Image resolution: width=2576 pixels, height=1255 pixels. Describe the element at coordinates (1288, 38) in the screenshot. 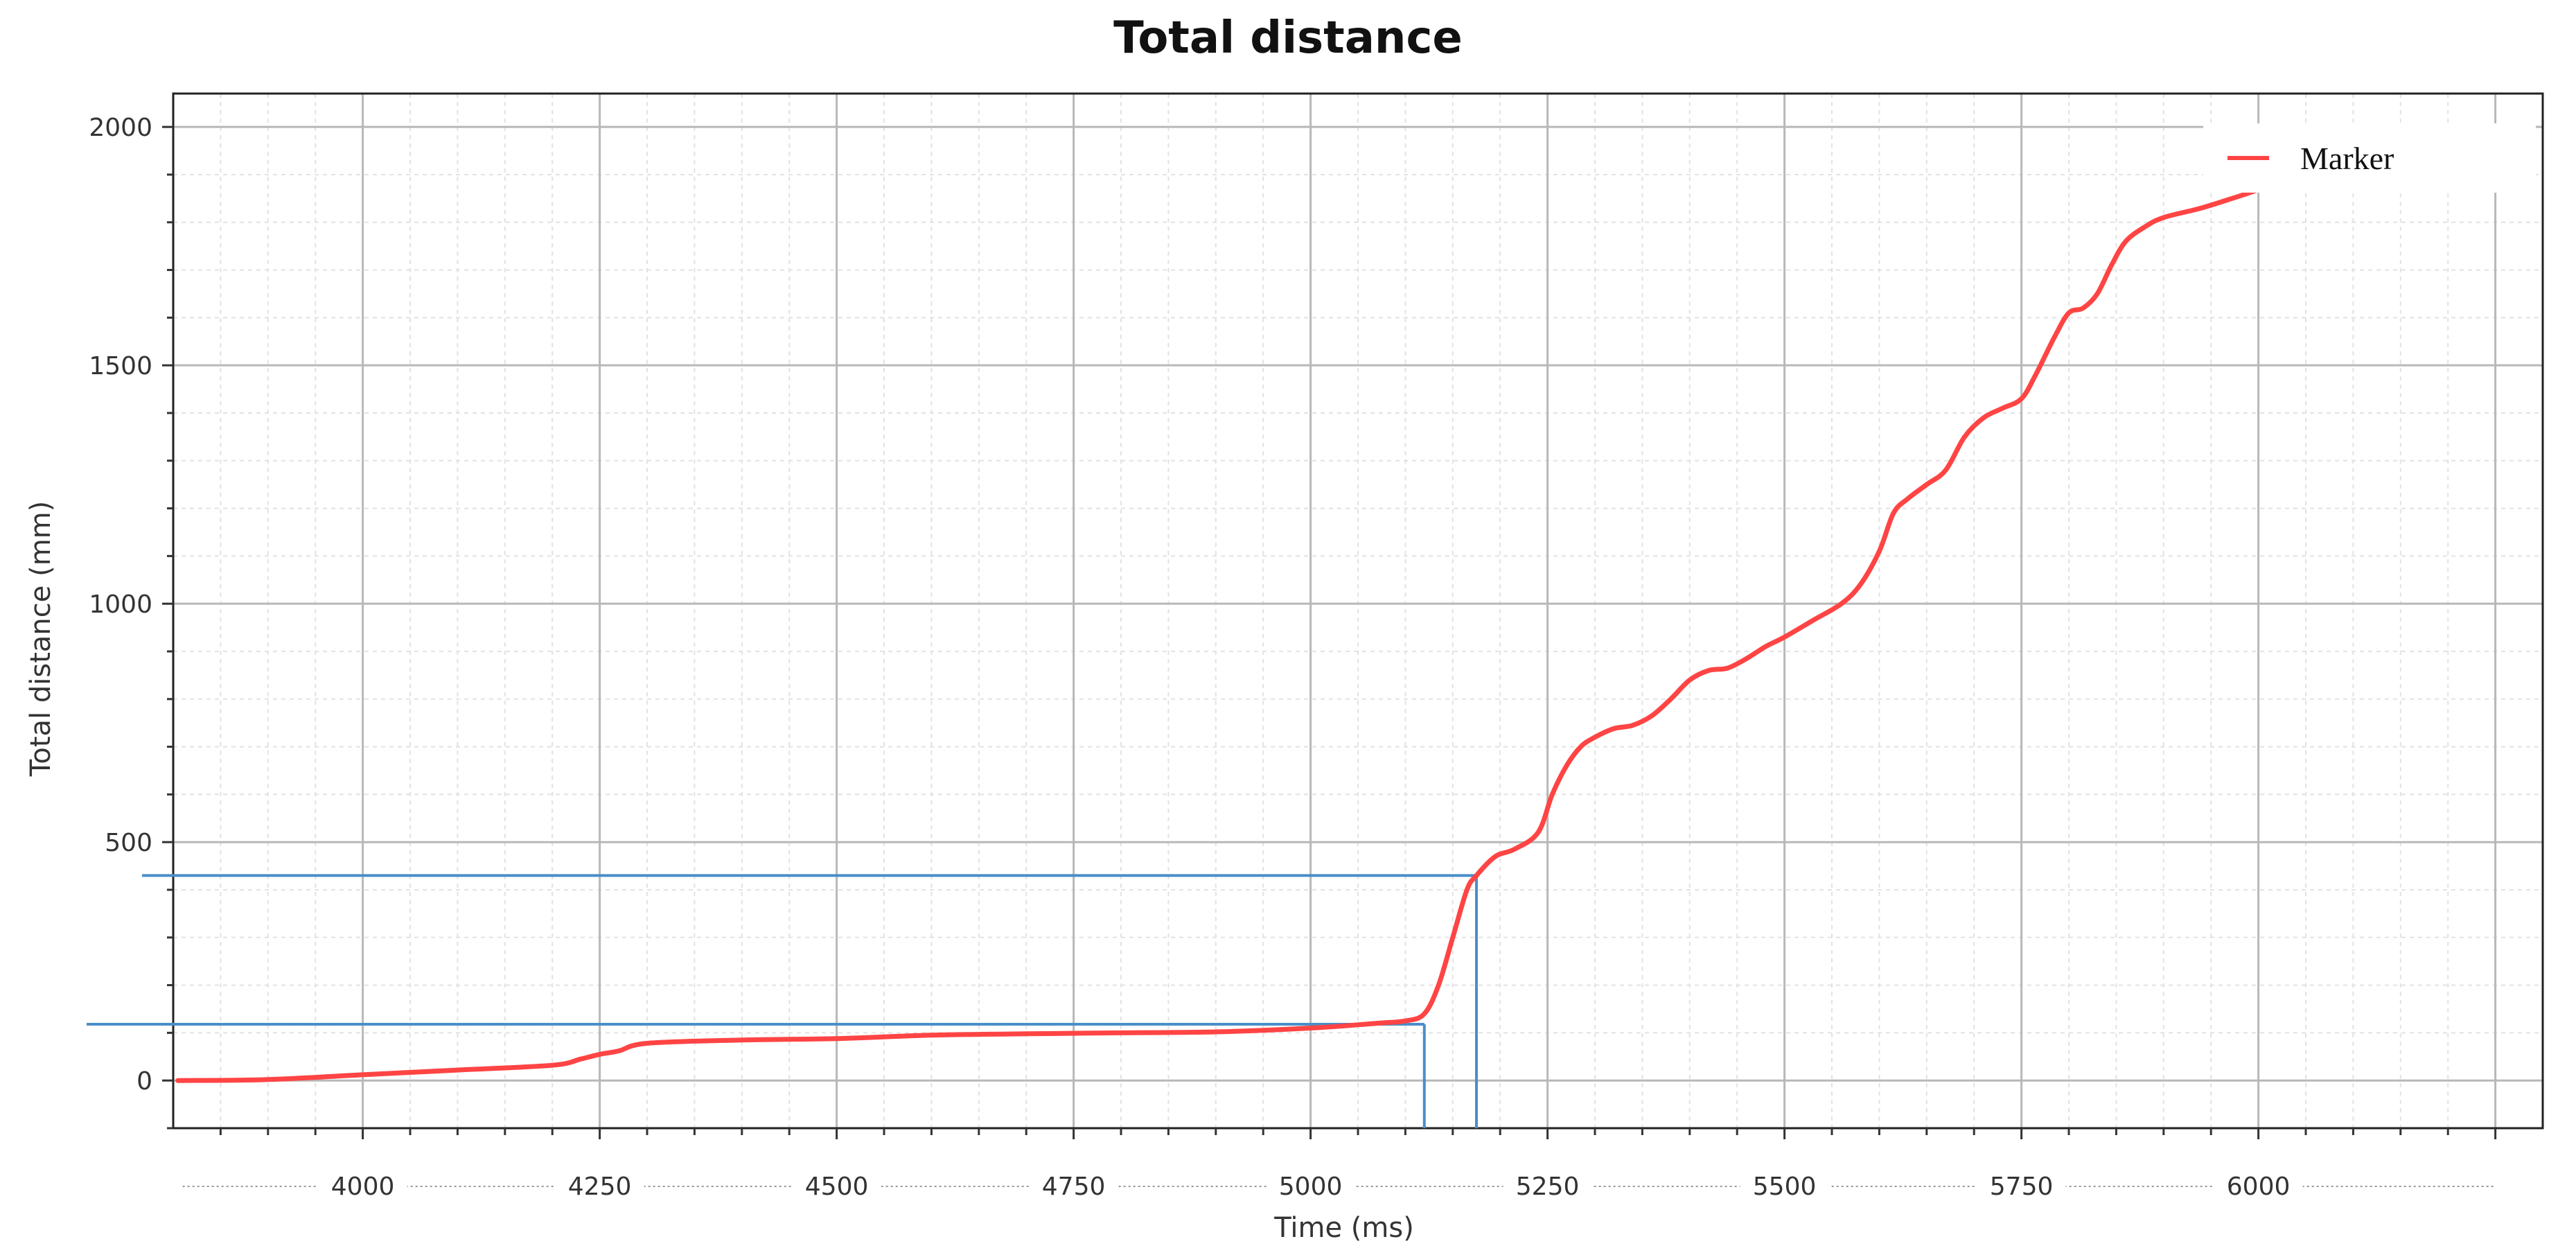

I see `chart-title: Total distance` at that location.